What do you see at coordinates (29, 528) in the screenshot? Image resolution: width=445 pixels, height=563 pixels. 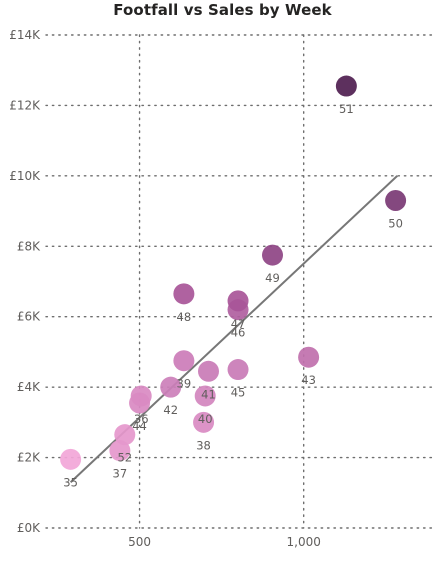 I see `y-tick-label: £0K` at bounding box center [29, 528].